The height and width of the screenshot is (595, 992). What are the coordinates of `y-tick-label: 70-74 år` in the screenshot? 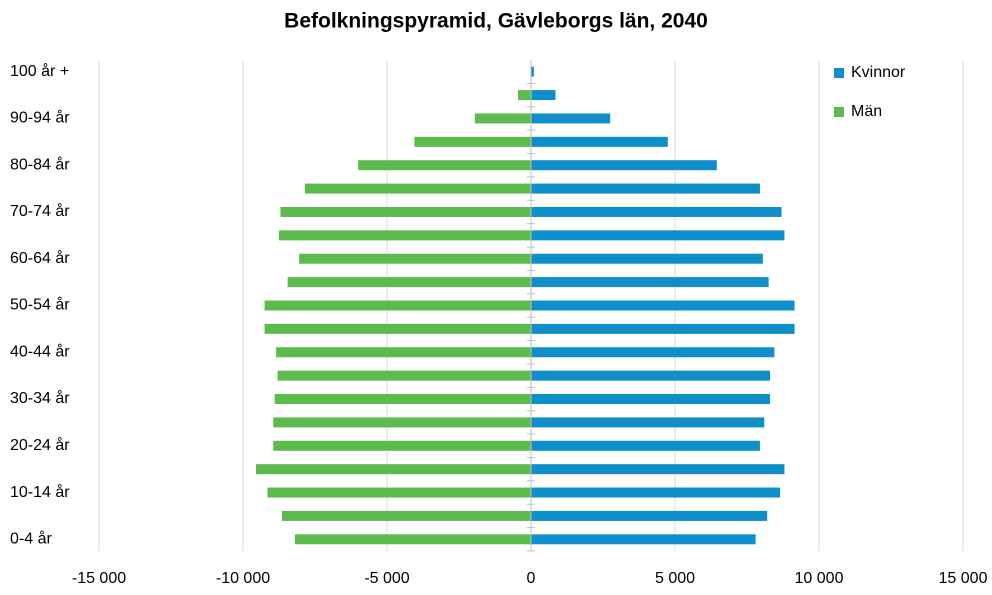 It's located at (40, 211).